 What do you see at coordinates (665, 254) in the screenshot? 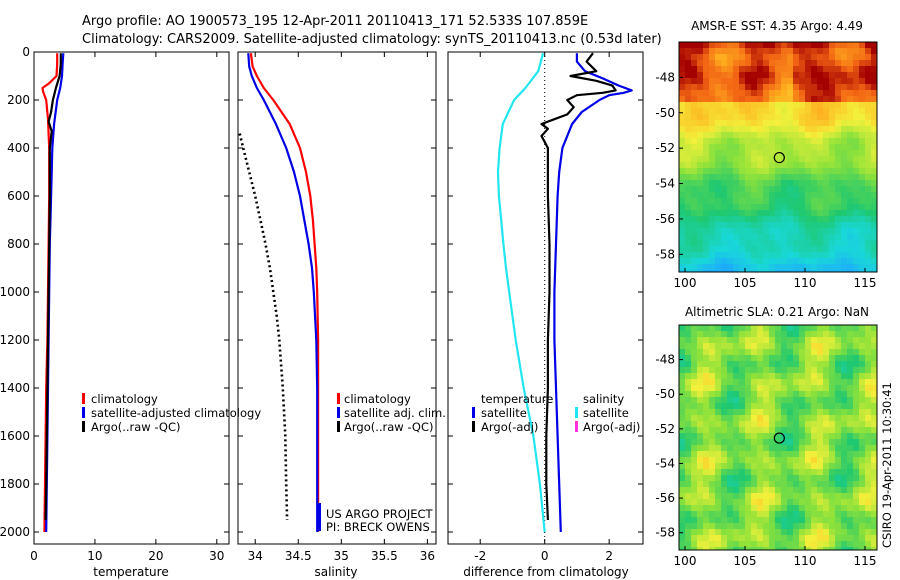
I see `y-tick-label: -58` at bounding box center [665, 254].